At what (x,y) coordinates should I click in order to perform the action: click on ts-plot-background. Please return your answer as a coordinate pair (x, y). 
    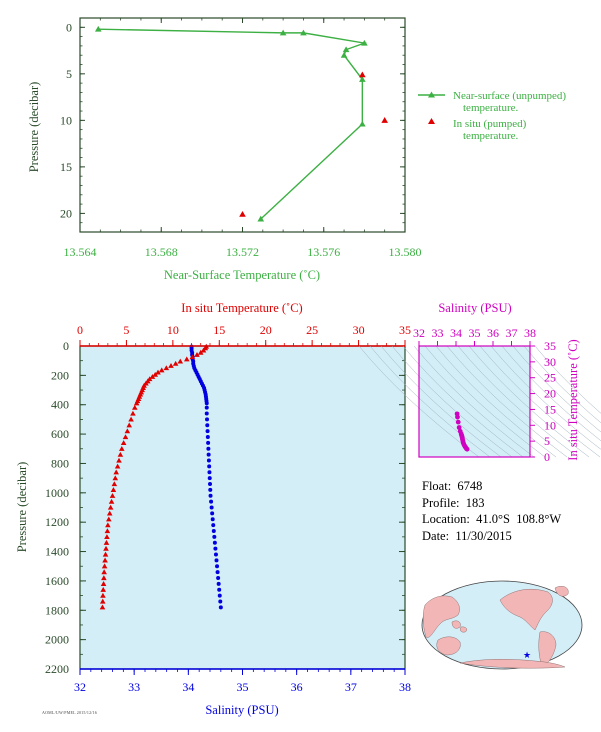
    Looking at the image, I should click on (474, 401).